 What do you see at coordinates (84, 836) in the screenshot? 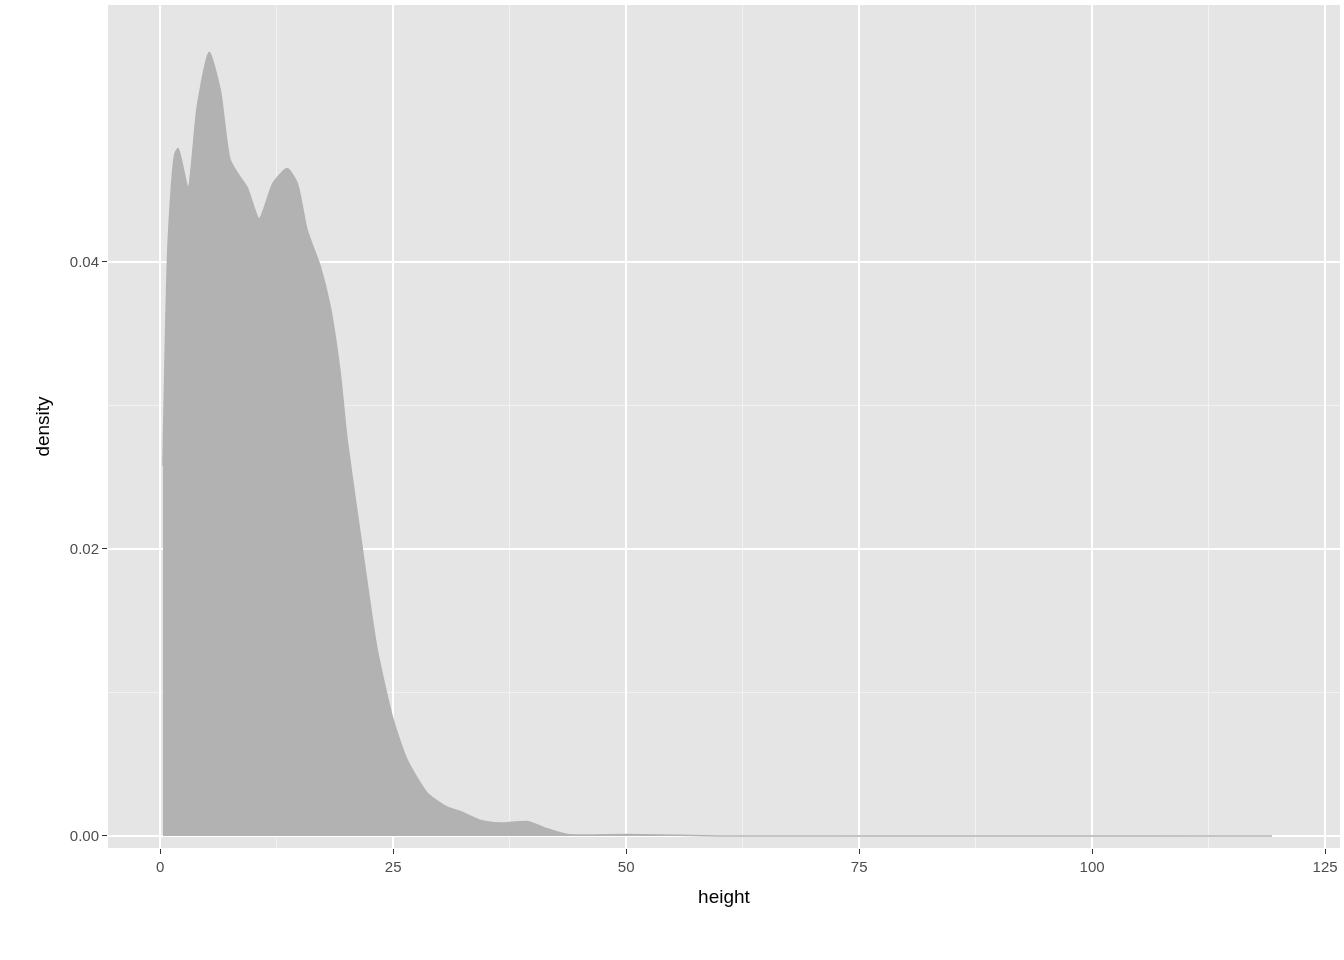
I see `y-tick-label: 0.00` at bounding box center [84, 836].